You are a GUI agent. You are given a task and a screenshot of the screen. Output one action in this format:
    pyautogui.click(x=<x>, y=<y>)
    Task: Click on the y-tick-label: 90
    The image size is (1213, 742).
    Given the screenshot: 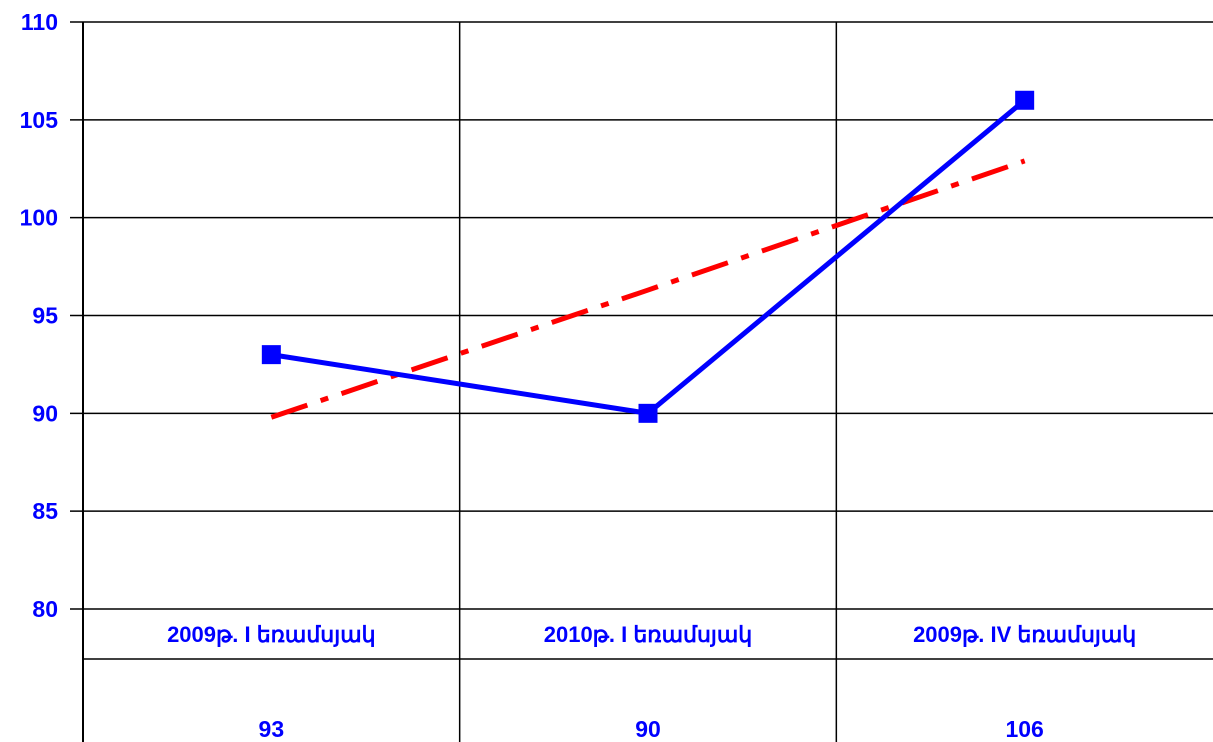 What is the action you would take?
    pyautogui.click(x=45, y=413)
    